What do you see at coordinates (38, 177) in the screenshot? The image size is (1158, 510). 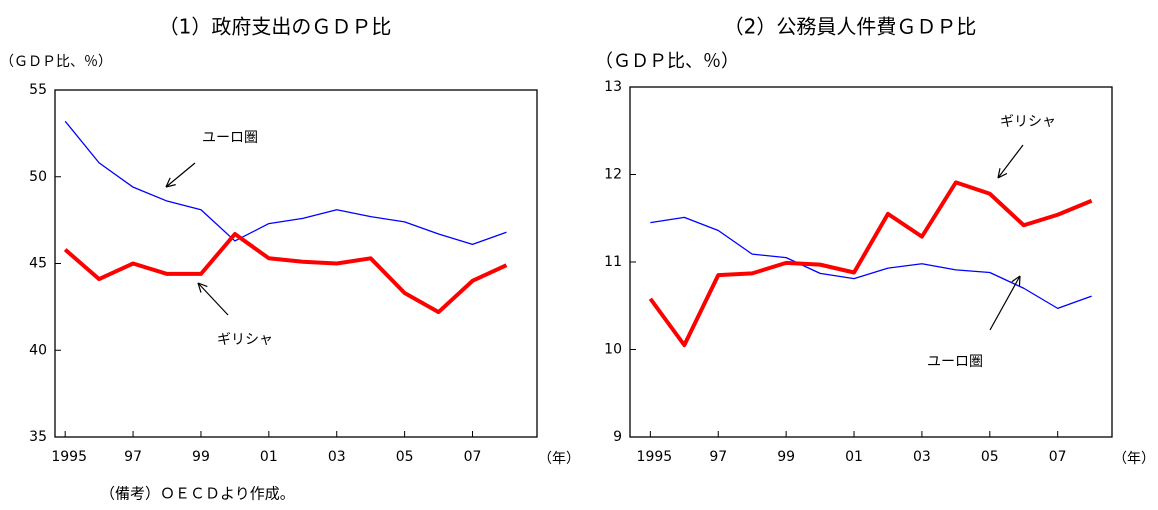 I see `y-tick-label: 50` at bounding box center [38, 177].